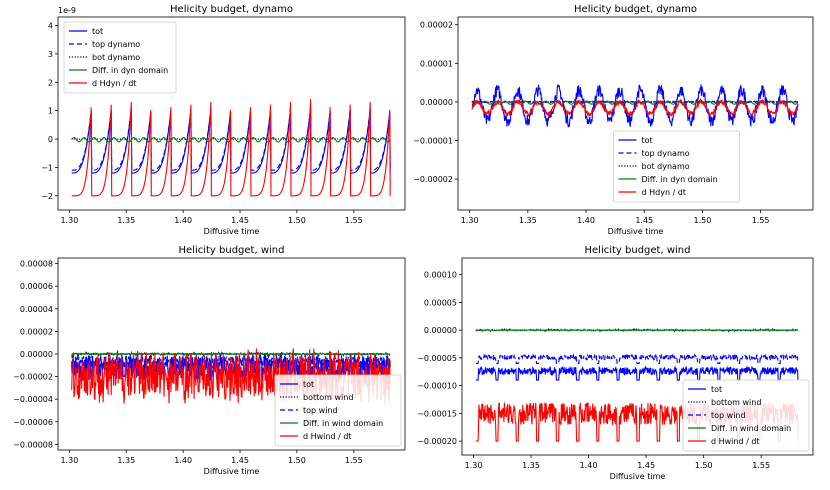 The width and height of the screenshot is (830, 490). What do you see at coordinates (36, 264) in the screenshot?
I see `y-tick-label: 0.00008` at bounding box center [36, 264].